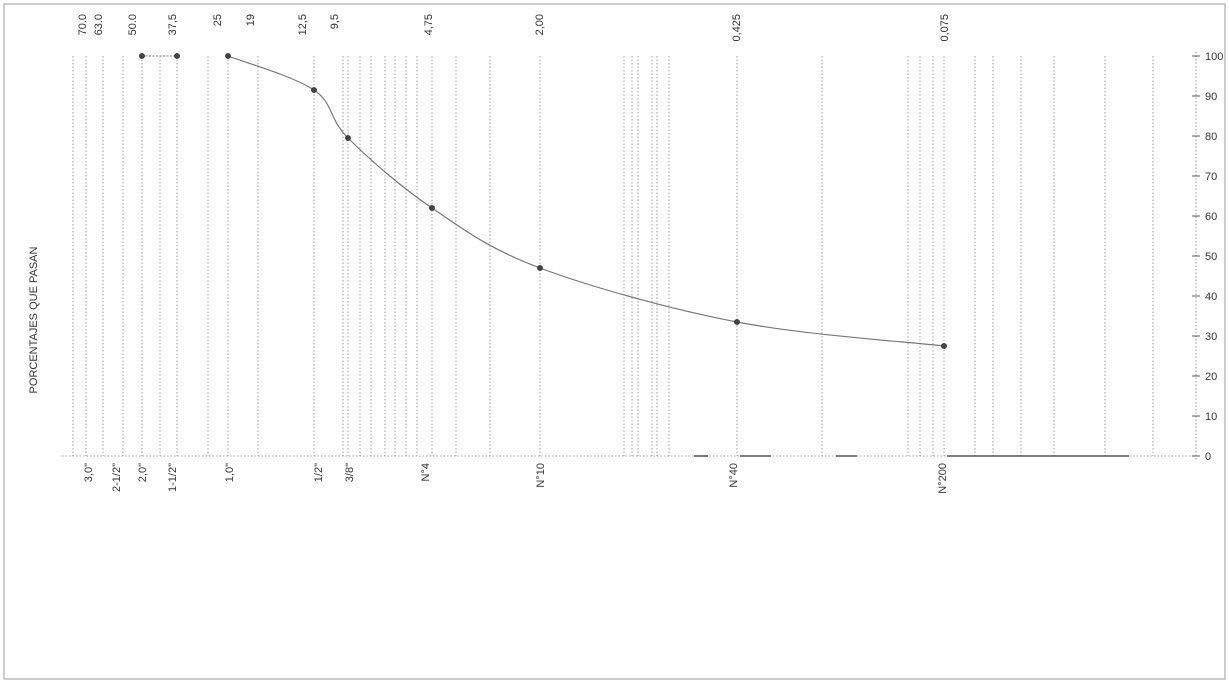 The image size is (1229, 688). Describe the element at coordinates (133, 24) in the screenshot. I see `sieve-mm-label: 50.0` at that location.